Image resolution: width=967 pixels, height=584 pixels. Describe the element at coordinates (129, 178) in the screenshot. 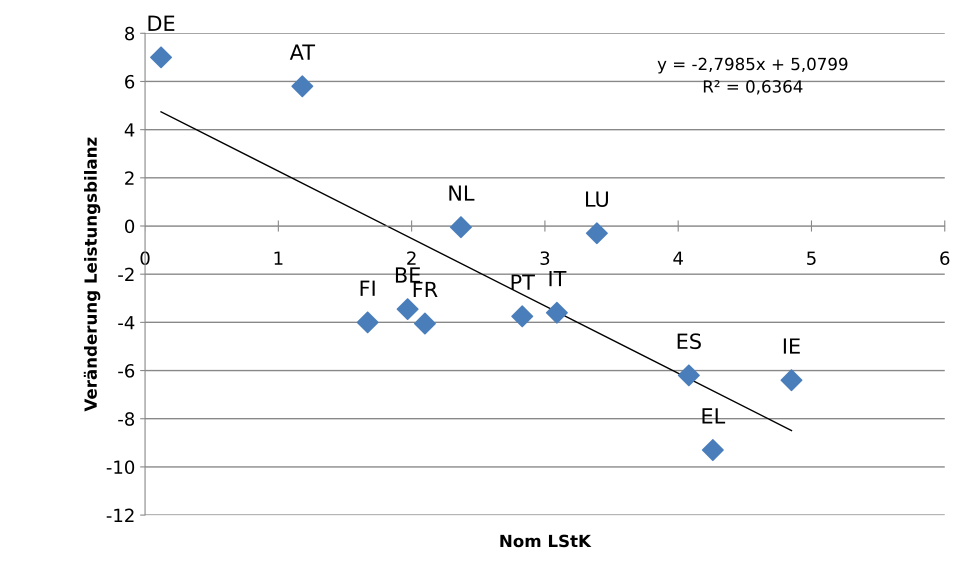

I see `y-tick-label: 2` at that location.